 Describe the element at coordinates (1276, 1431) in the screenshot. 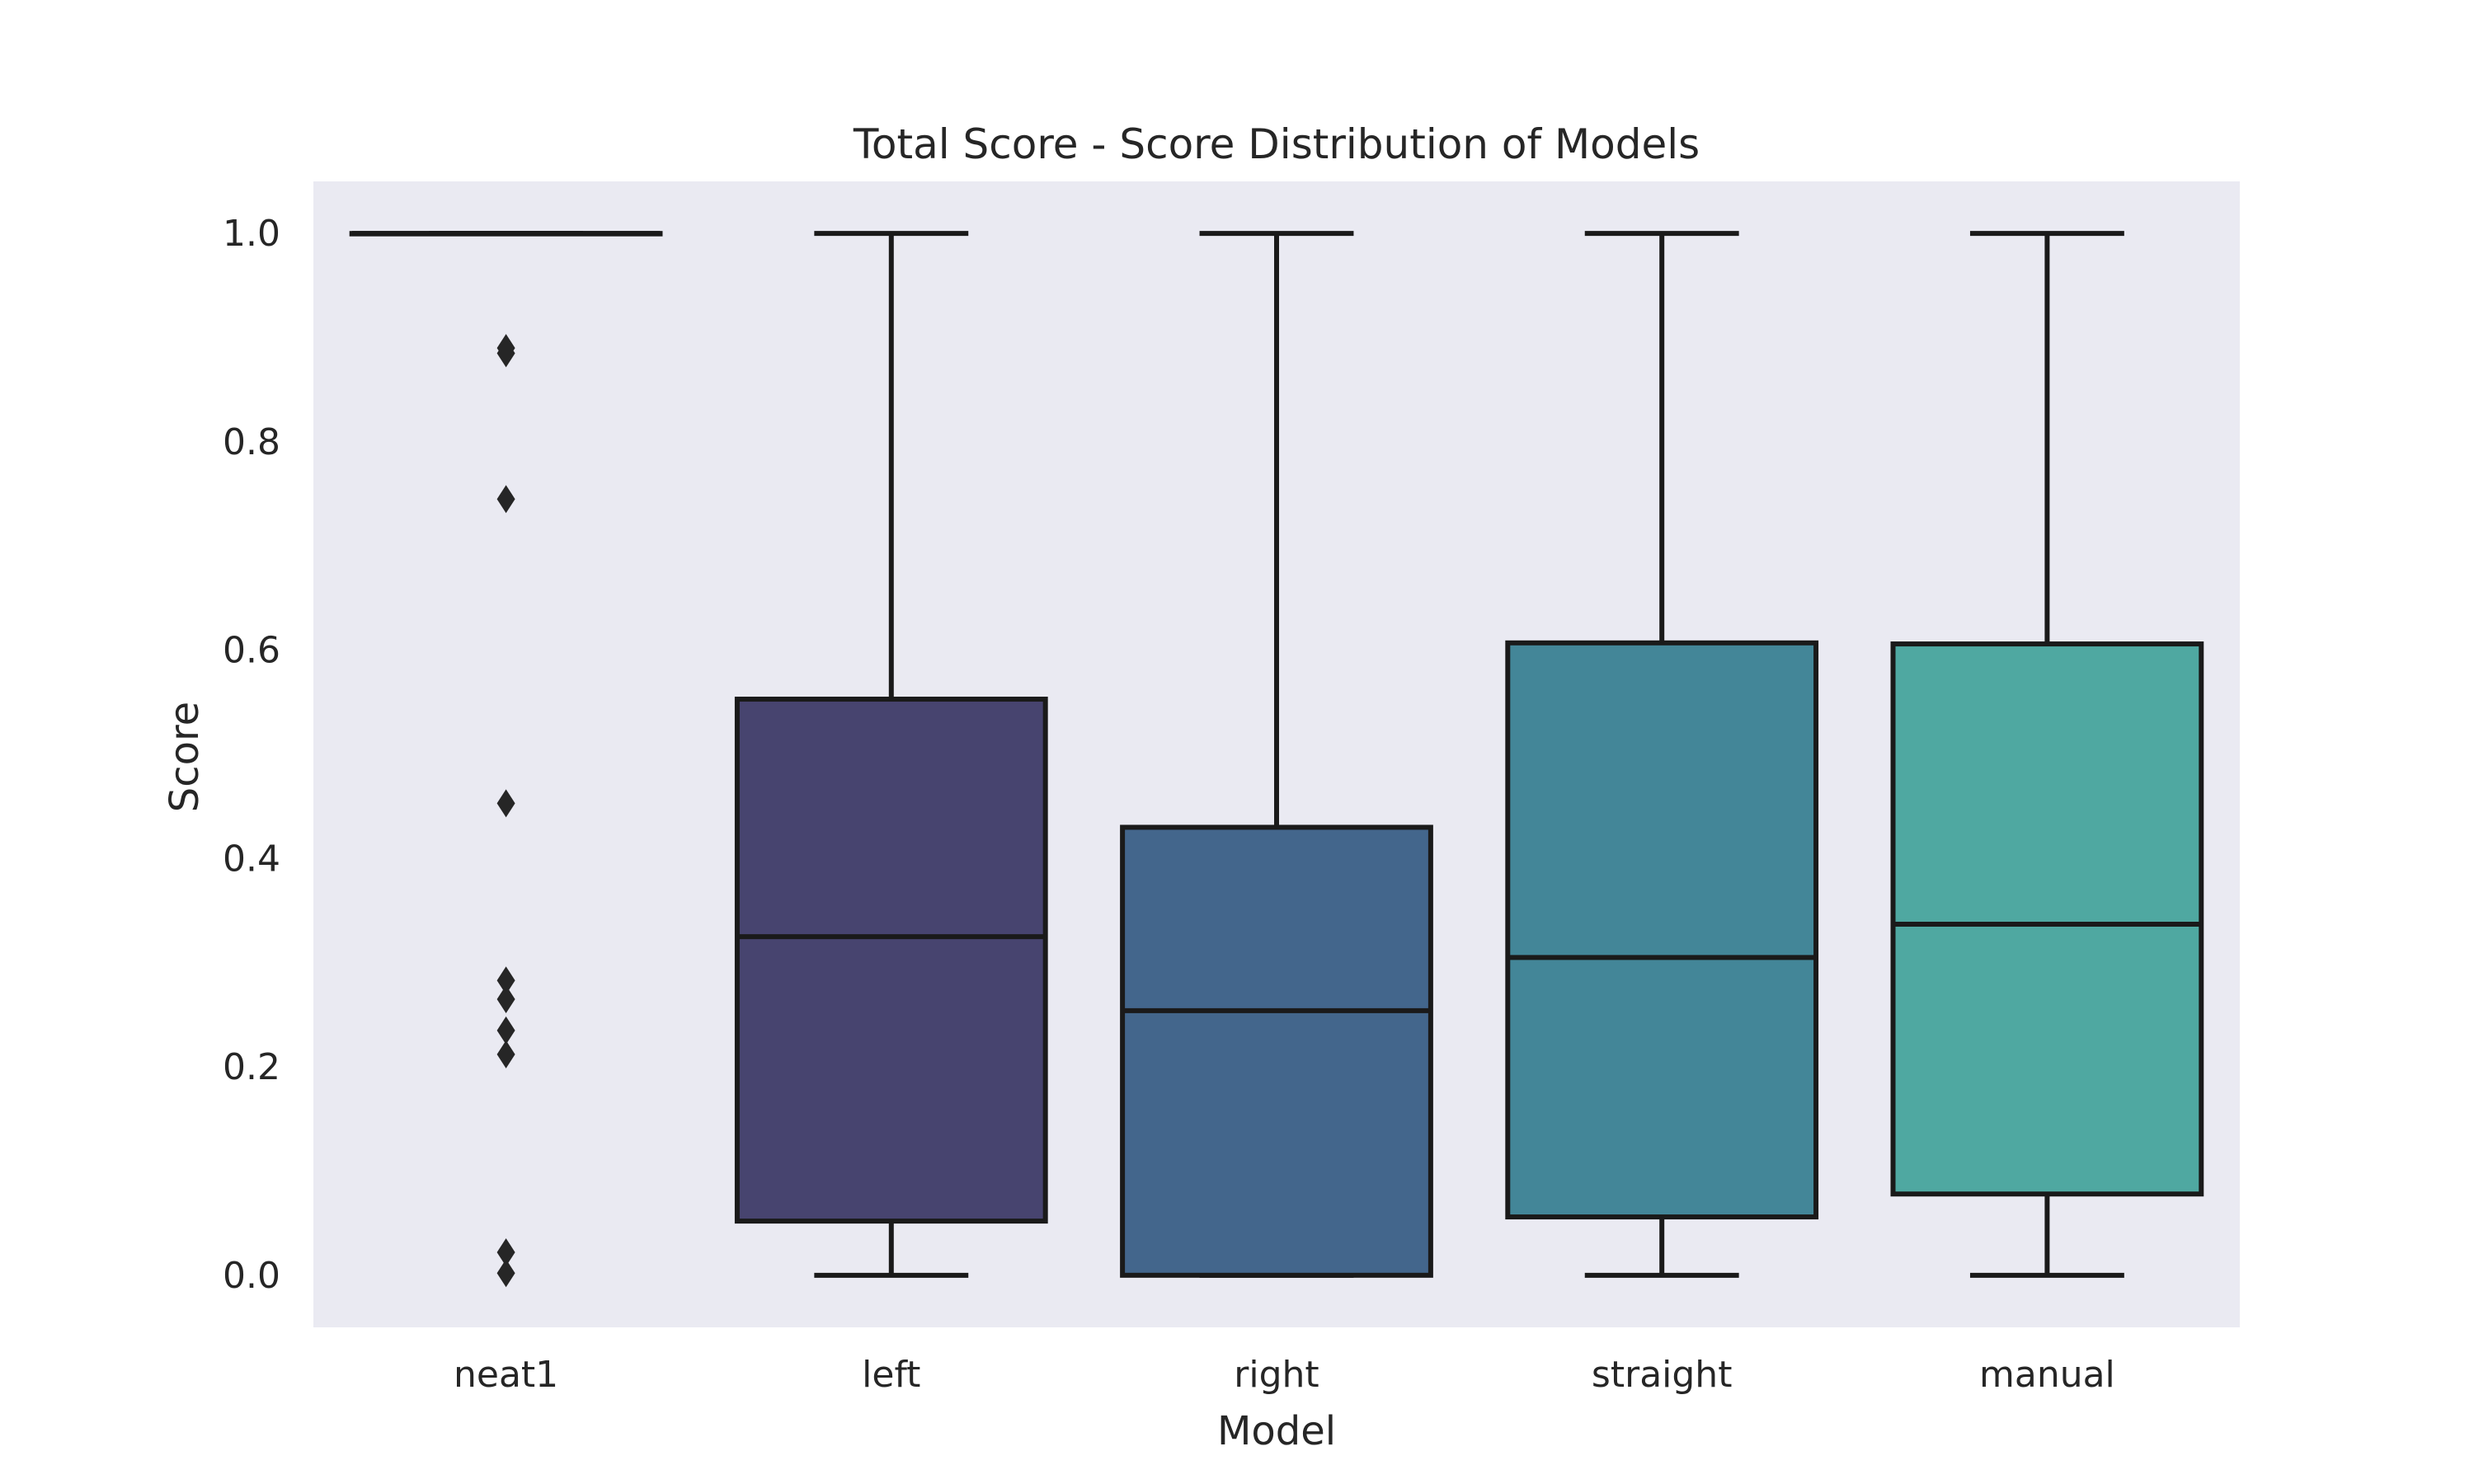

I see `x-axis-label: Model` at that location.